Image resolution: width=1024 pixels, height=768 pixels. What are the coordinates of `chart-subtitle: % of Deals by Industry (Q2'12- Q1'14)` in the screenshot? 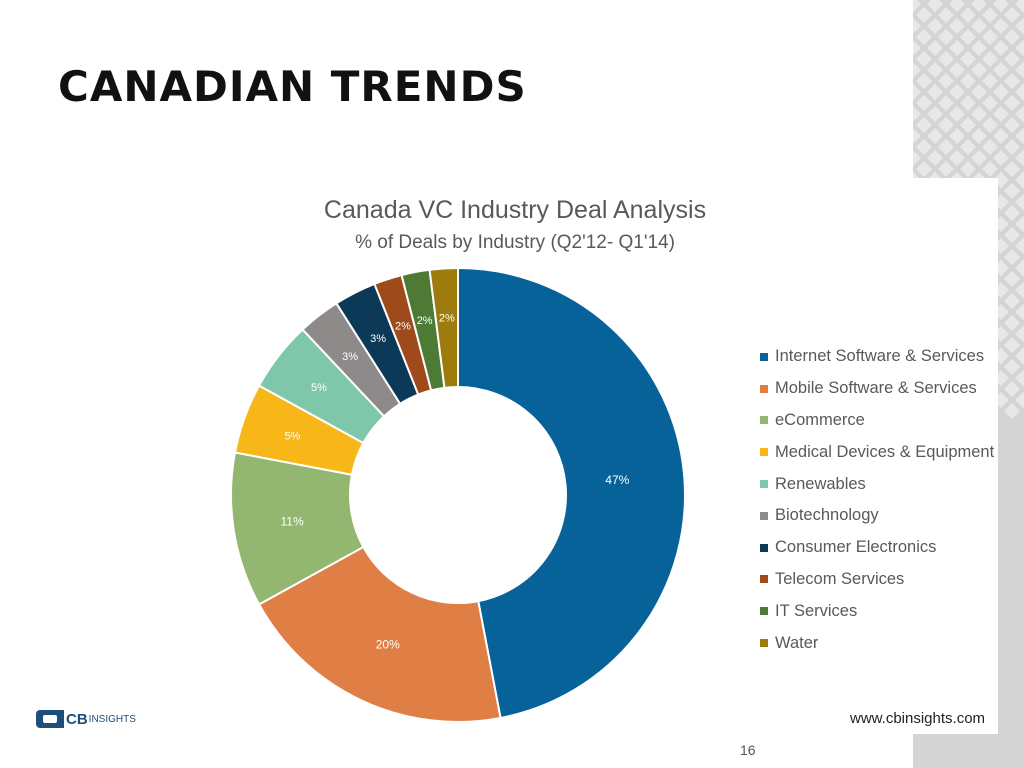 It's located at (515, 242).